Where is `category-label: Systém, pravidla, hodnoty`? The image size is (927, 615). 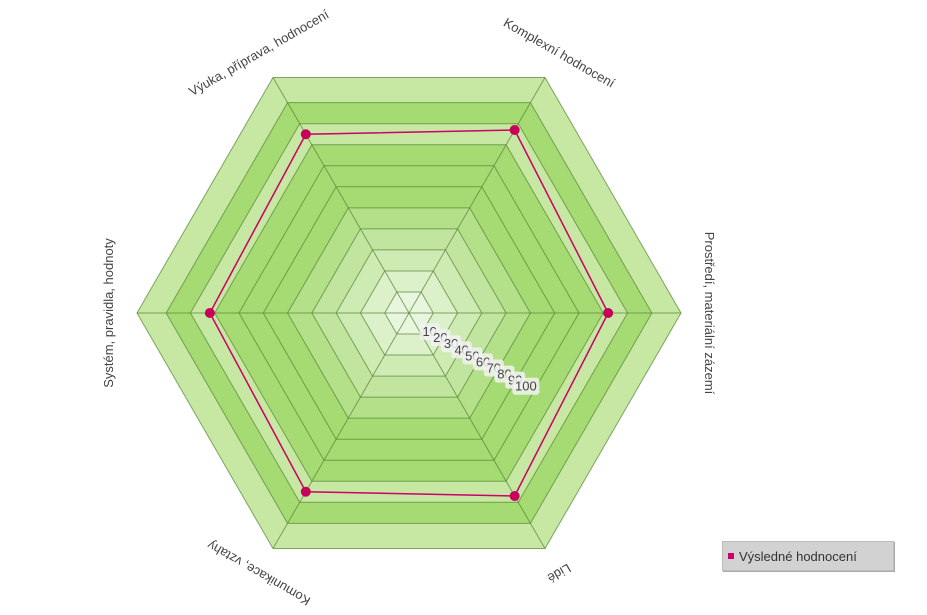 category-label: Systém, pravidla, hodnoty is located at coordinates (108, 313).